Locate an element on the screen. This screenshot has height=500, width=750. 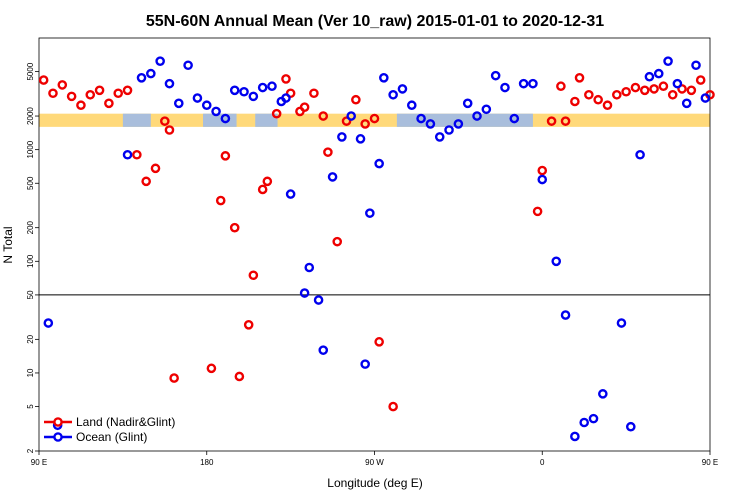
x-tick-label: 0 is located at coordinates (542, 462).